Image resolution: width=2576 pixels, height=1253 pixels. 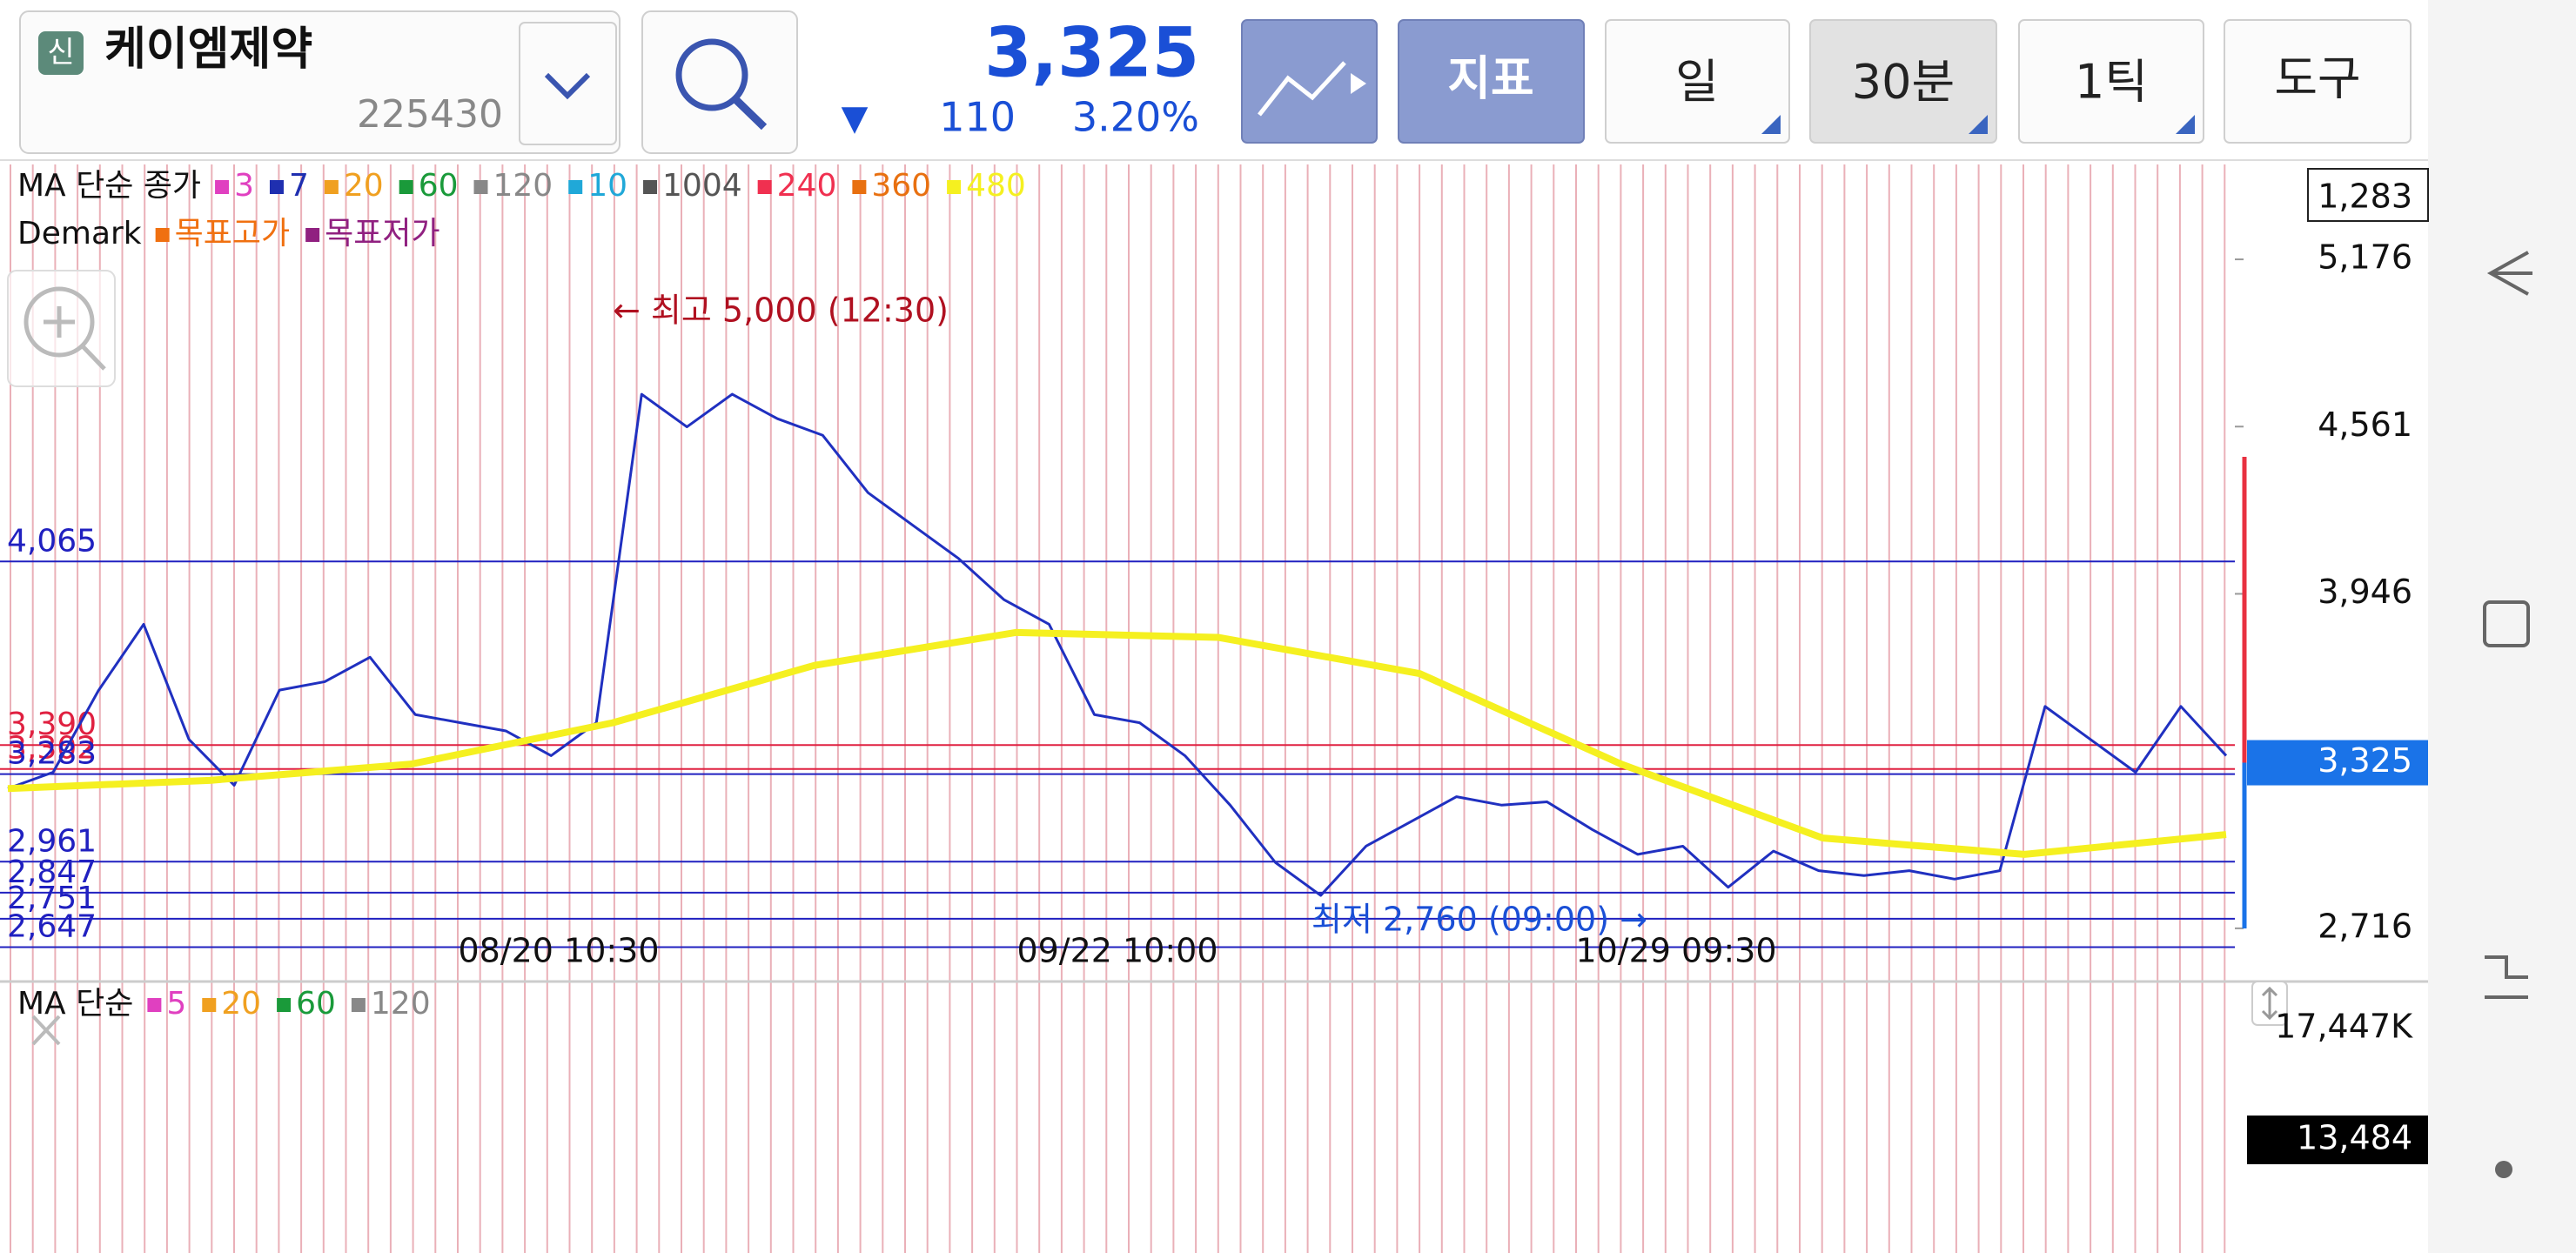 I want to click on legend-label: 360, so click(x=901, y=186).